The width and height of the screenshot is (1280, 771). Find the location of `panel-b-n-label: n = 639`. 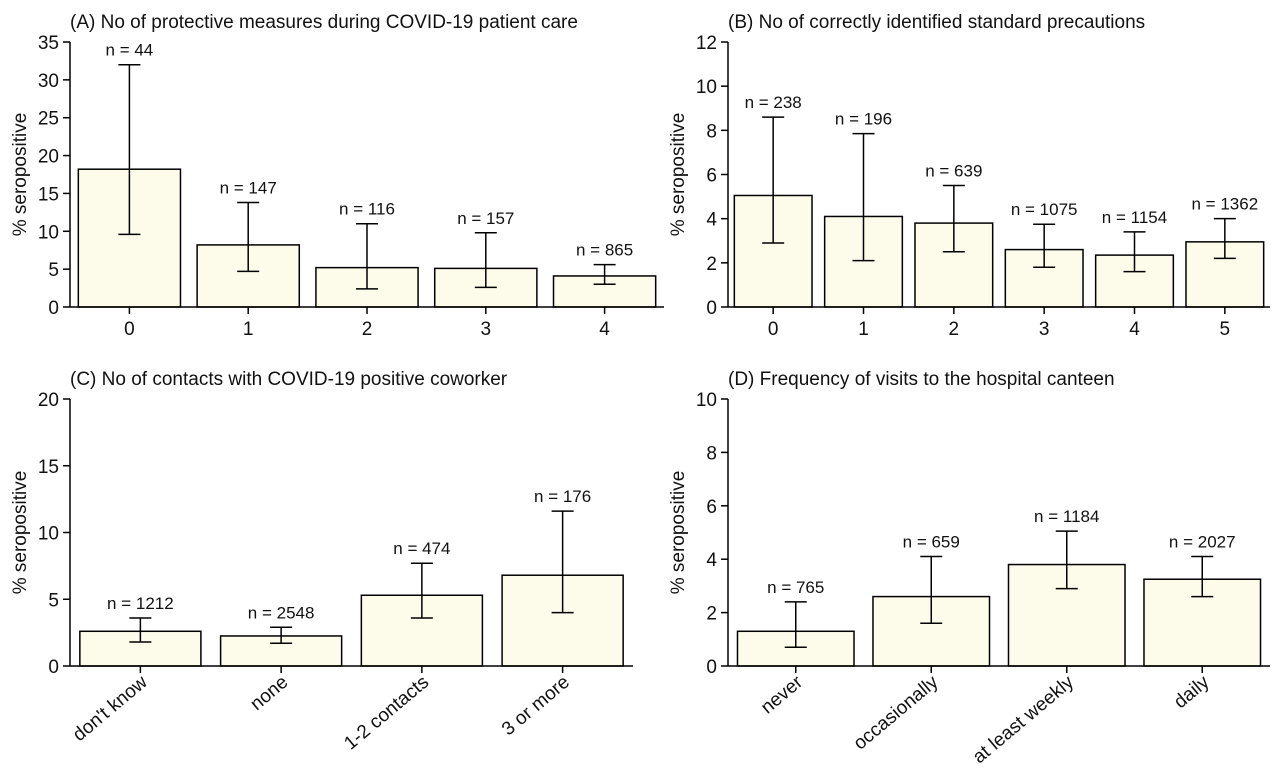

panel-b-n-label: n = 639 is located at coordinates (953, 171).